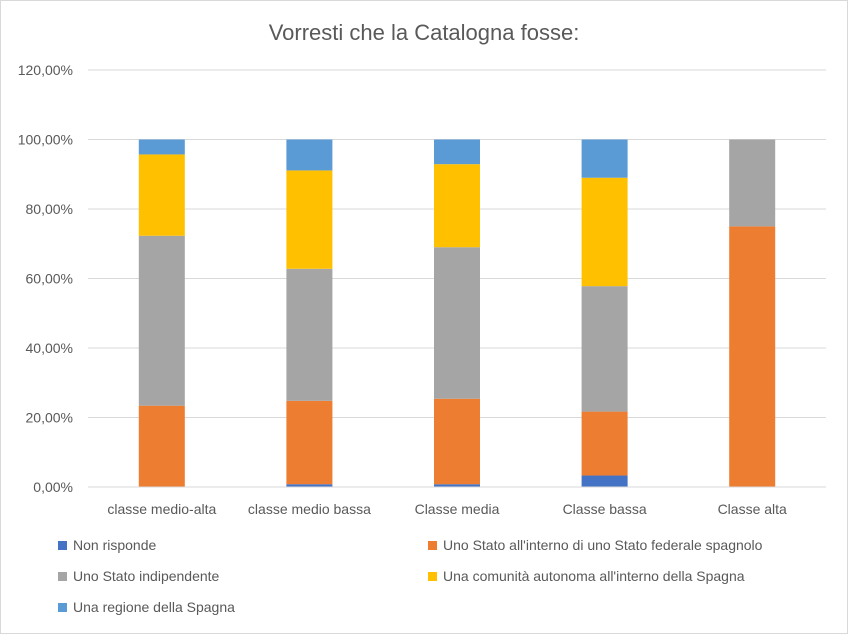  What do you see at coordinates (49, 209) in the screenshot?
I see `y-tick-label: 80,00%` at bounding box center [49, 209].